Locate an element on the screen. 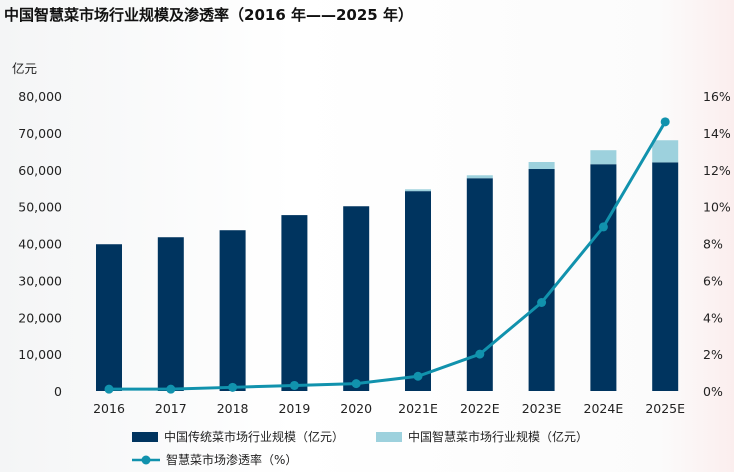 The width and height of the screenshot is (734, 472). x-tick-label: 2023E is located at coordinates (542, 408).